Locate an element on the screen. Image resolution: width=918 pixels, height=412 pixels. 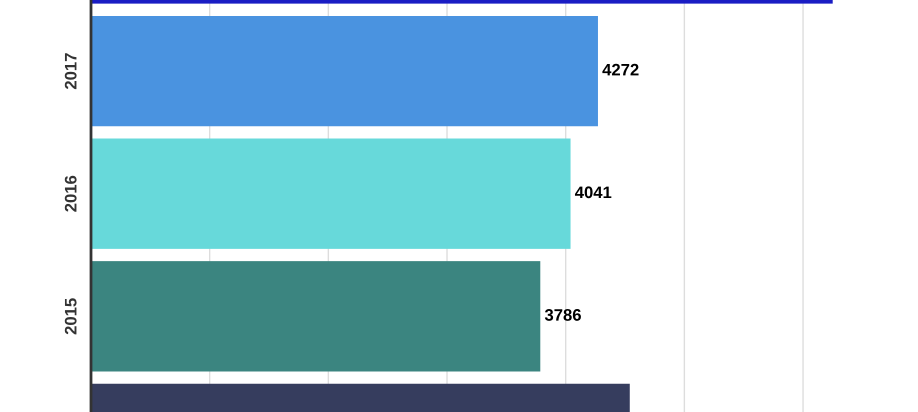
y-tick-label: 2017 is located at coordinates (70, 71).